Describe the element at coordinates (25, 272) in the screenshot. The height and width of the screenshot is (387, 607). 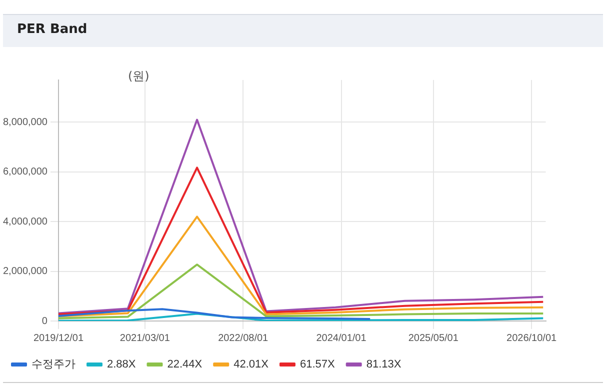
I see `y-tick-label: 2,000,000` at that location.